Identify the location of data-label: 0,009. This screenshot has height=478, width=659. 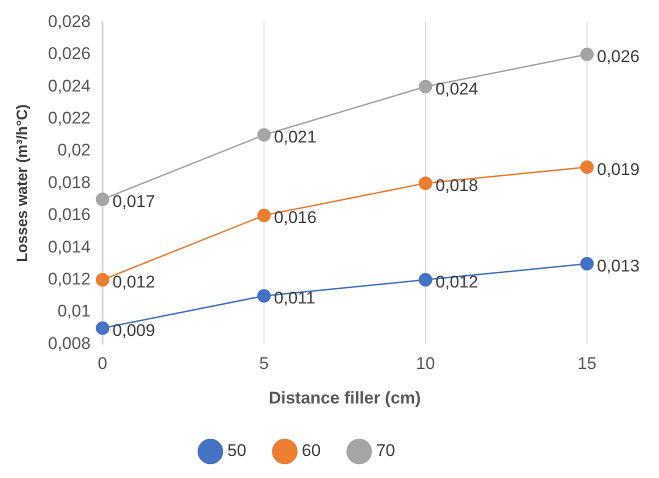
(134, 330).